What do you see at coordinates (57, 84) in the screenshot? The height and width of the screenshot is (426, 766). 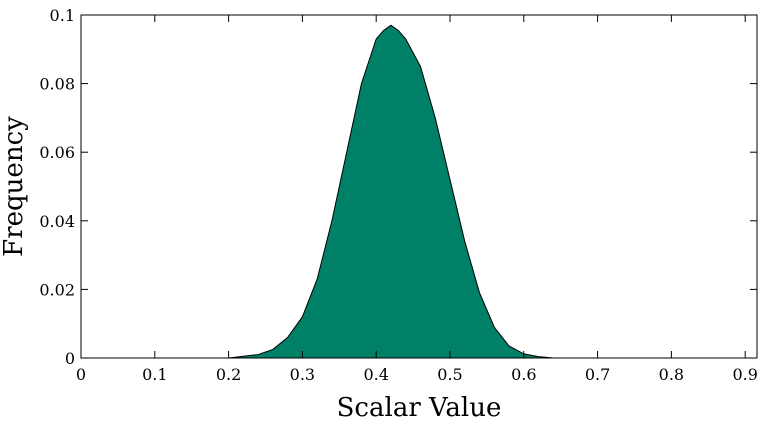 I see `y-tick-label: 0.08` at bounding box center [57, 84].